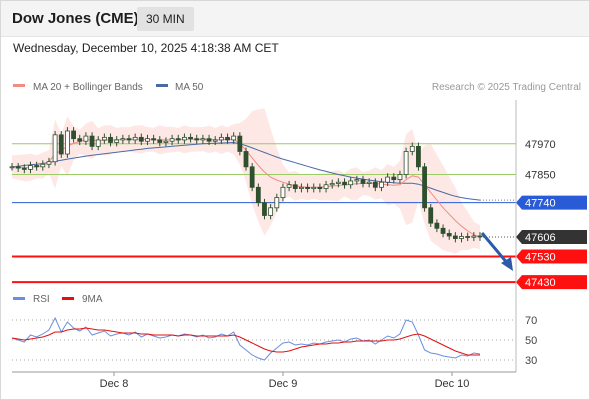 The width and height of the screenshot is (590, 400). Describe the element at coordinates (88, 87) in the screenshot. I see `ma20-legend-label: MA 20 + Bollinger Bands` at that location.